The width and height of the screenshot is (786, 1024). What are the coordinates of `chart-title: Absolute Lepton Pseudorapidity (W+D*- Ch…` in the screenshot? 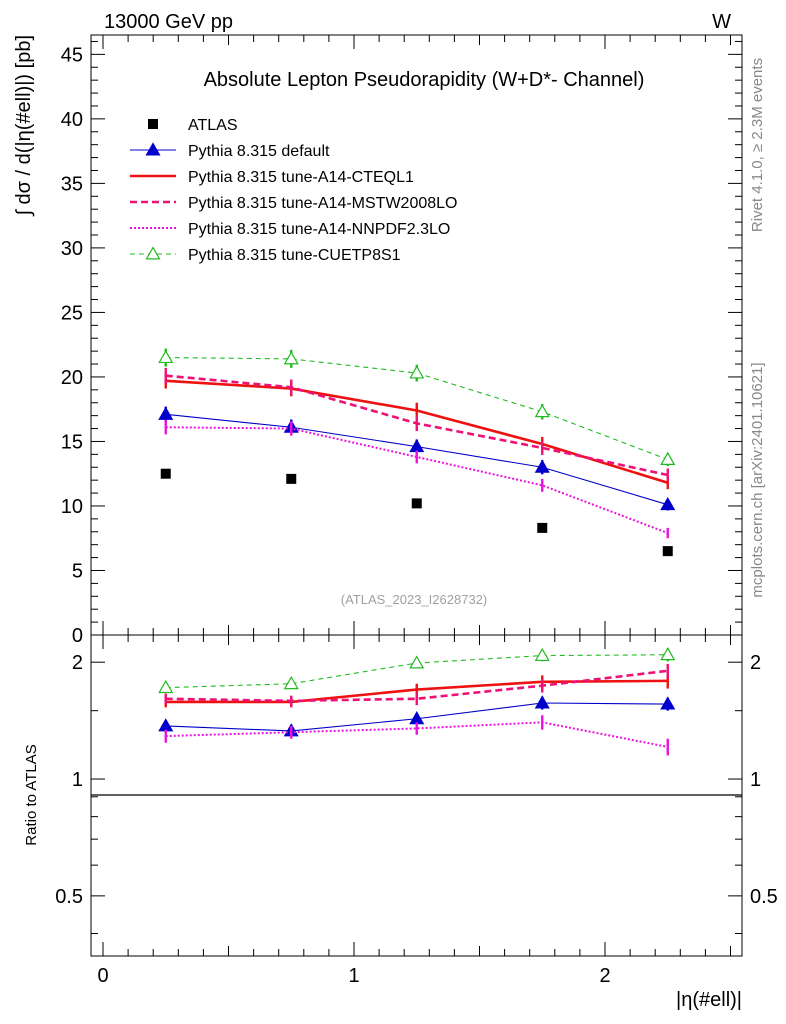 It's located at (424, 80).